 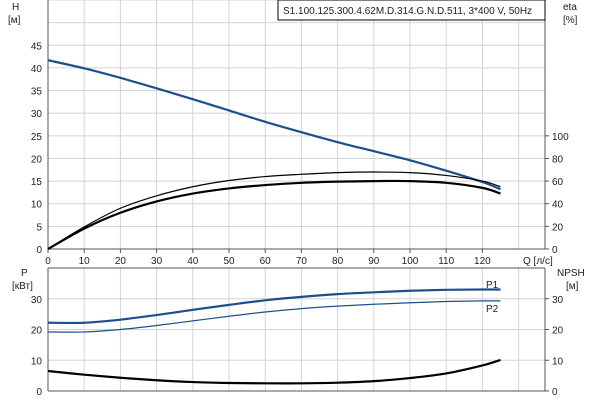 I want to click on q-axis-label: Q [л/с], so click(x=538, y=261).